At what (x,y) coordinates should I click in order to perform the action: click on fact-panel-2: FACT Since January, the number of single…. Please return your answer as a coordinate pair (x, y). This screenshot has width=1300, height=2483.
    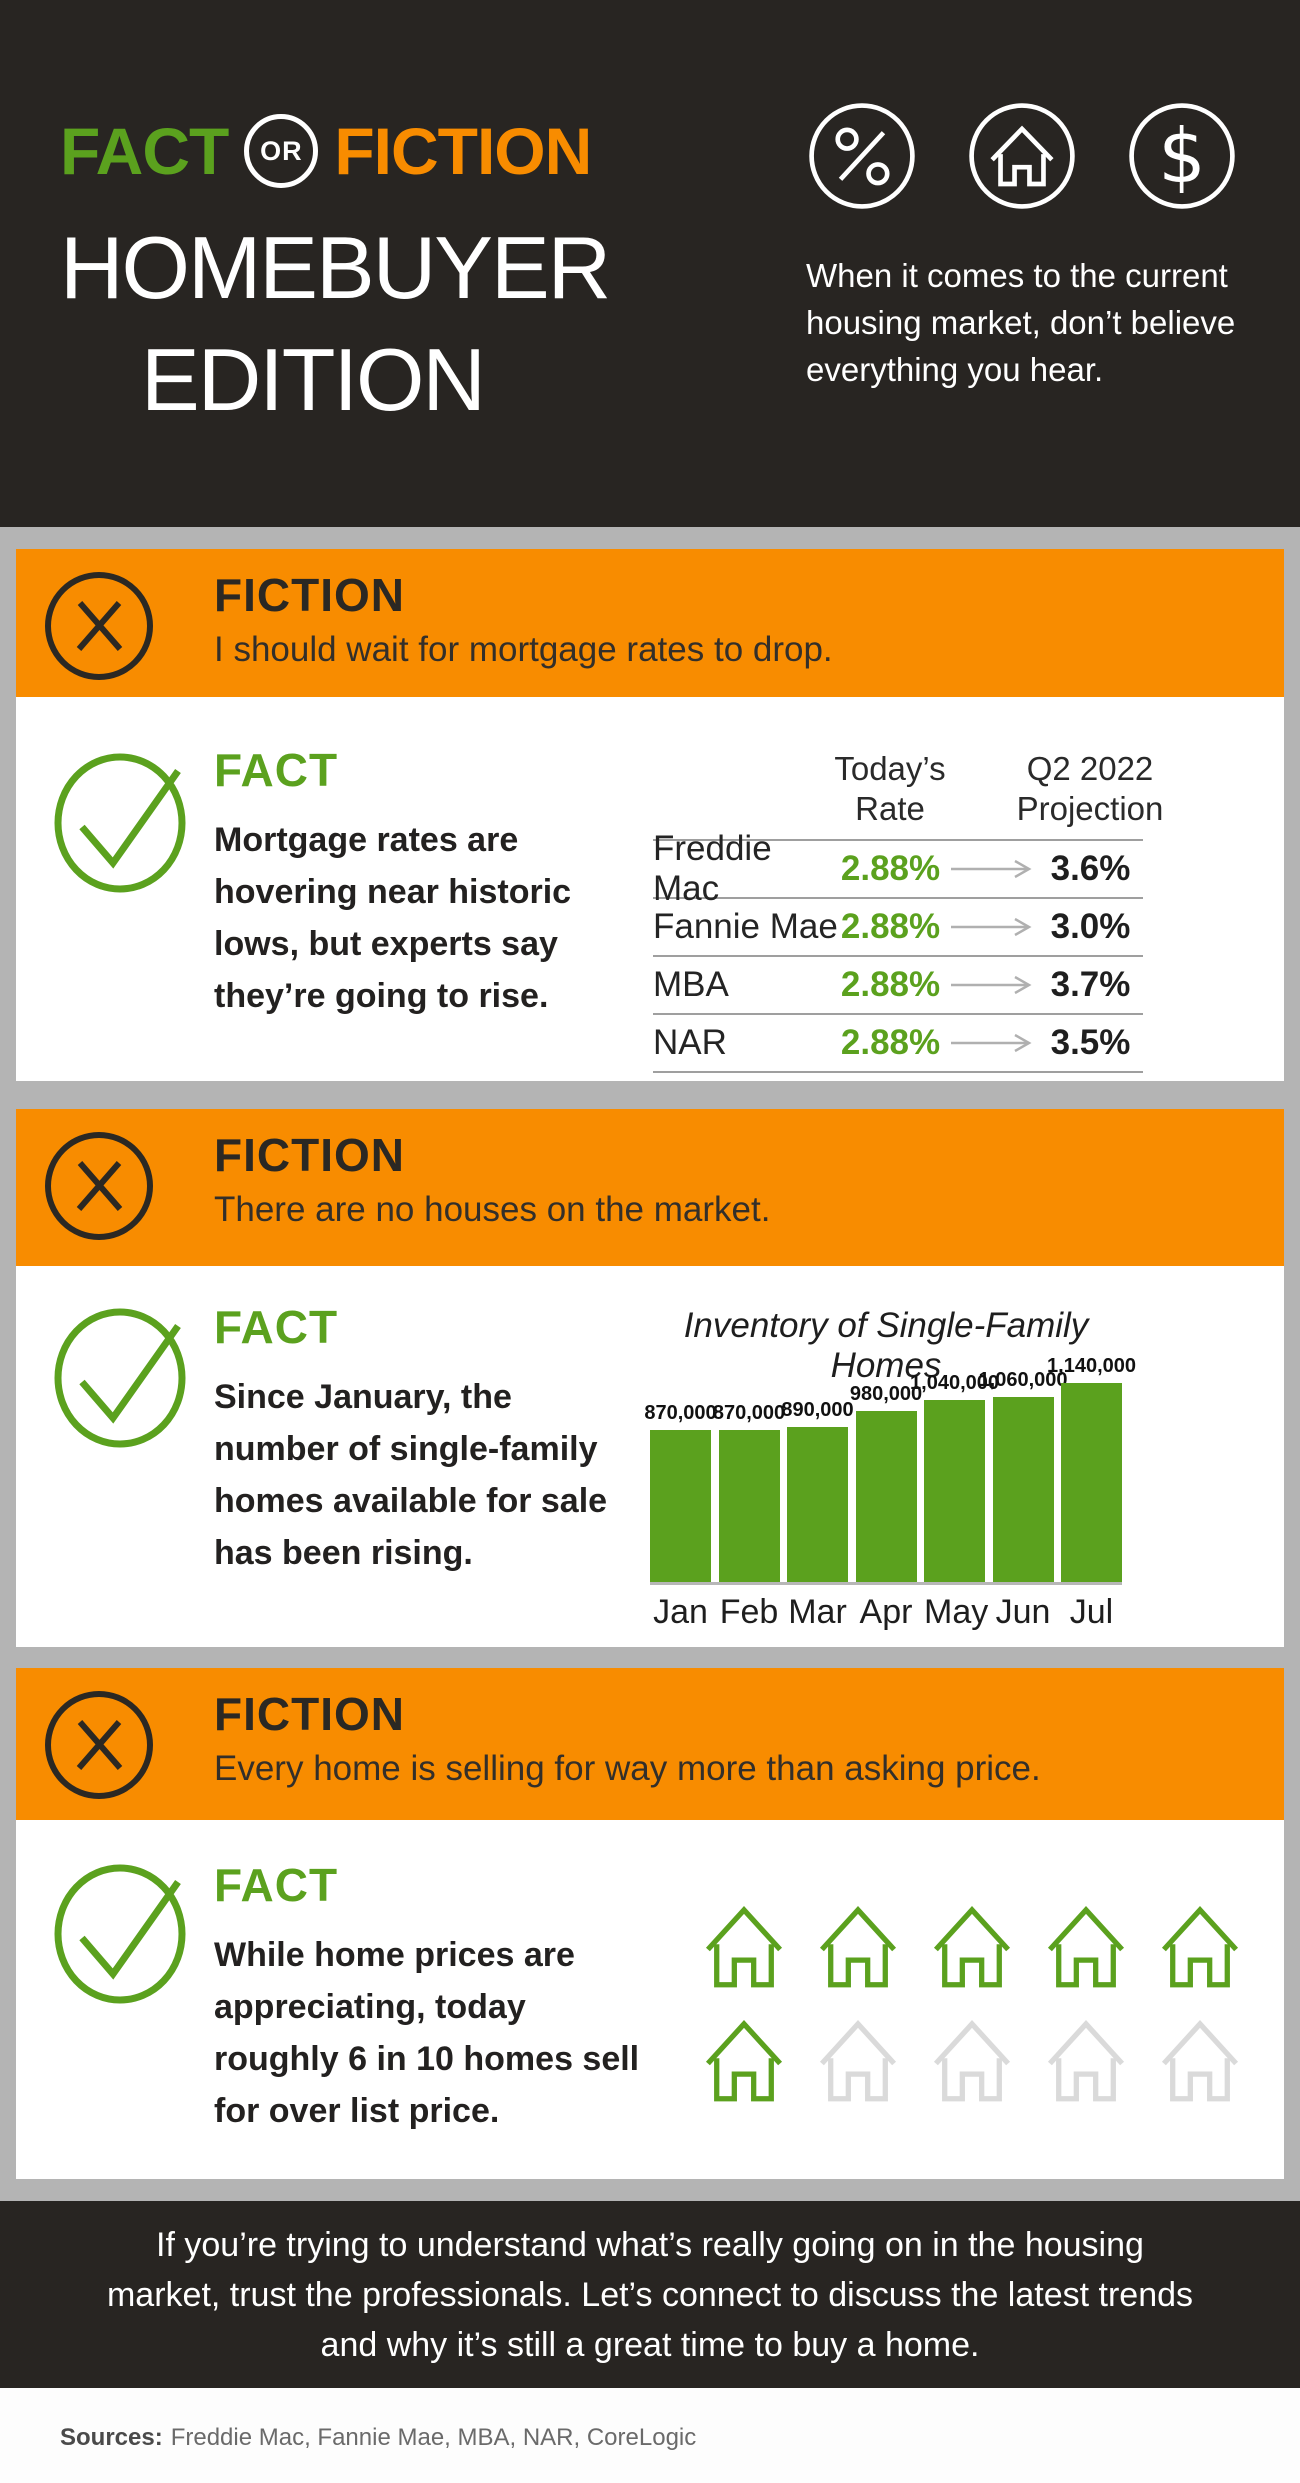
    Looking at the image, I should click on (650, 1456).